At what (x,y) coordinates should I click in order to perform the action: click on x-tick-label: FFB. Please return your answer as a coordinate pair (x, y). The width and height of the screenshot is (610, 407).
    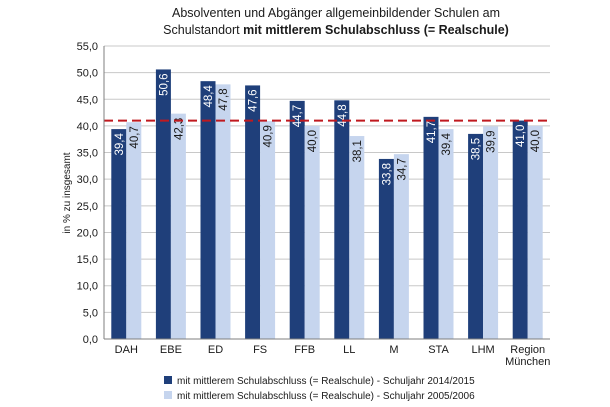
    Looking at the image, I should click on (304, 350).